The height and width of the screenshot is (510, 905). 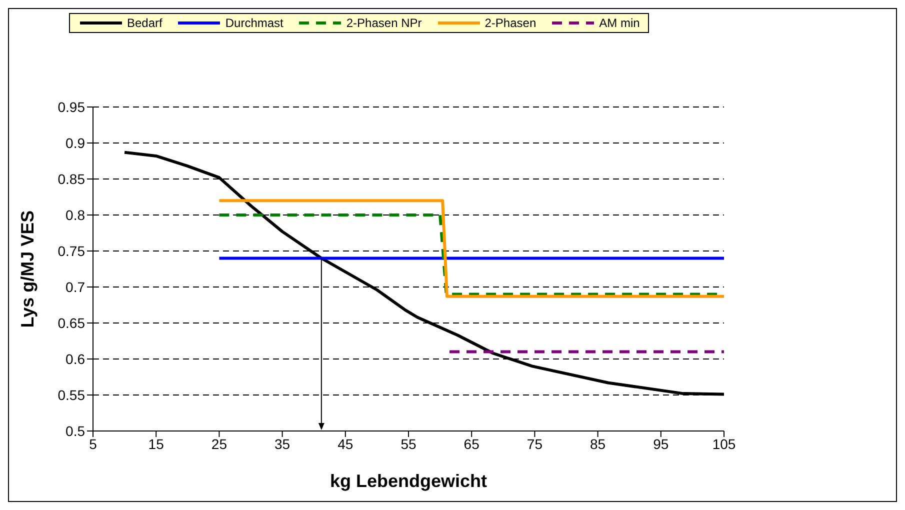 I want to click on y-tick-label: 0.95, so click(x=72, y=106).